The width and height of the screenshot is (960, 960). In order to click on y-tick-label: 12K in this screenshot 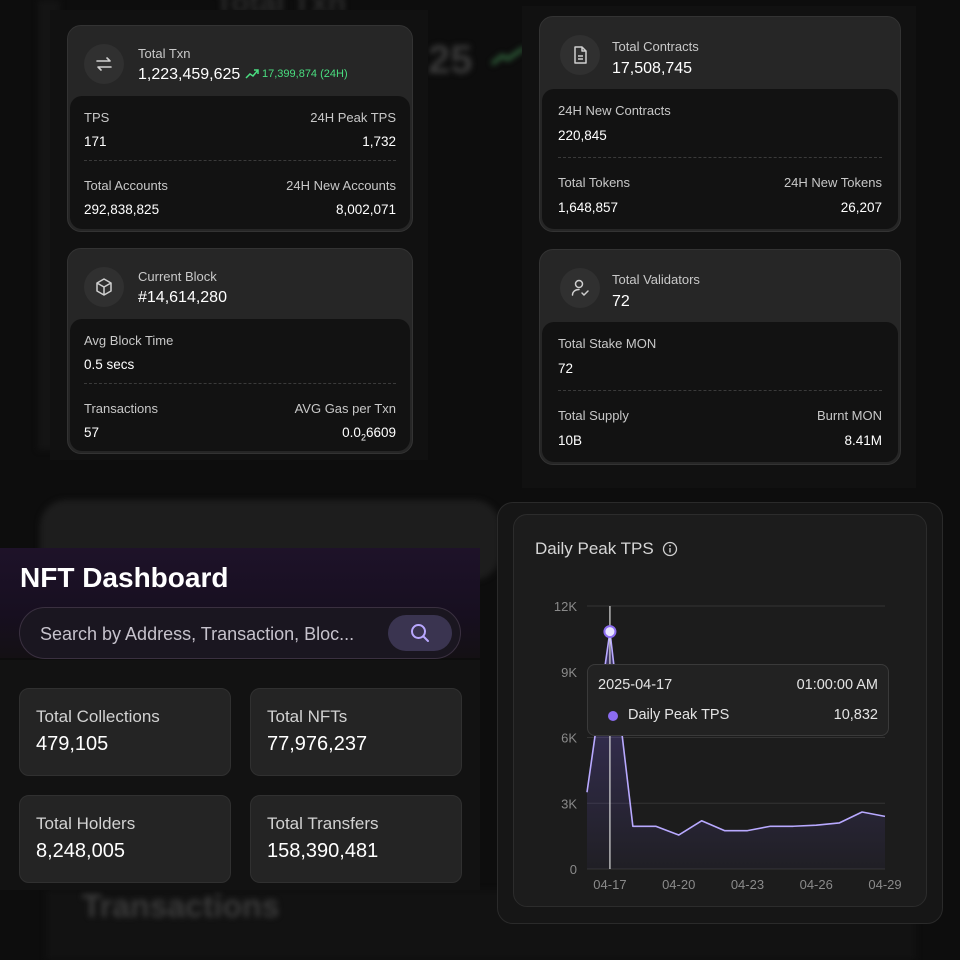, I will do `click(565, 606)`.